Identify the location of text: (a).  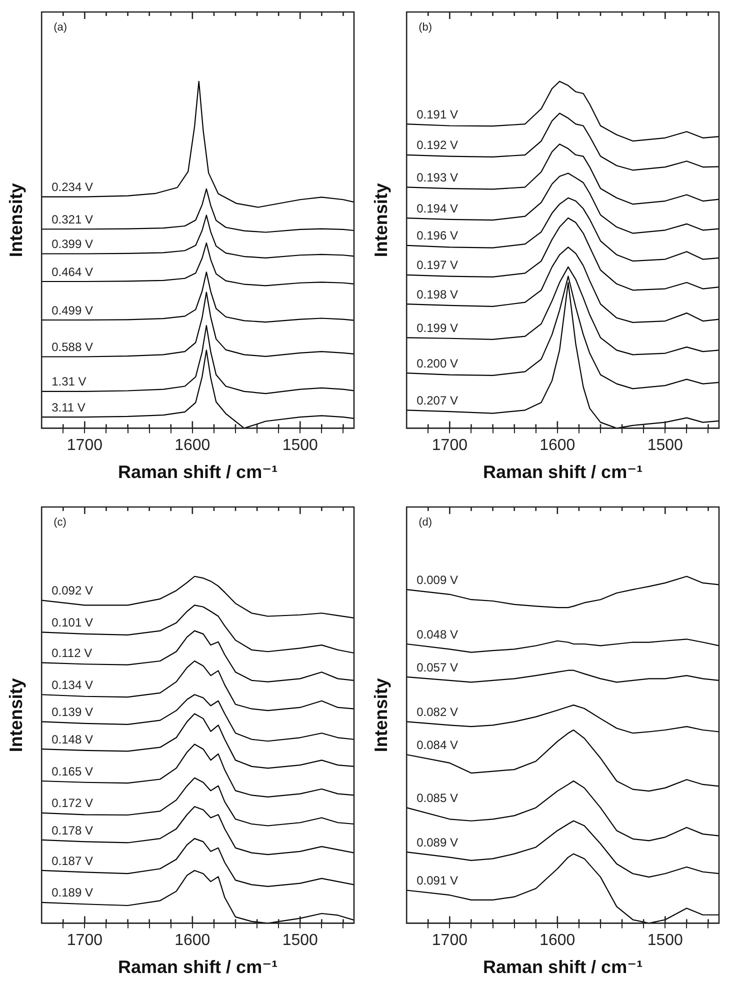
(61, 28).